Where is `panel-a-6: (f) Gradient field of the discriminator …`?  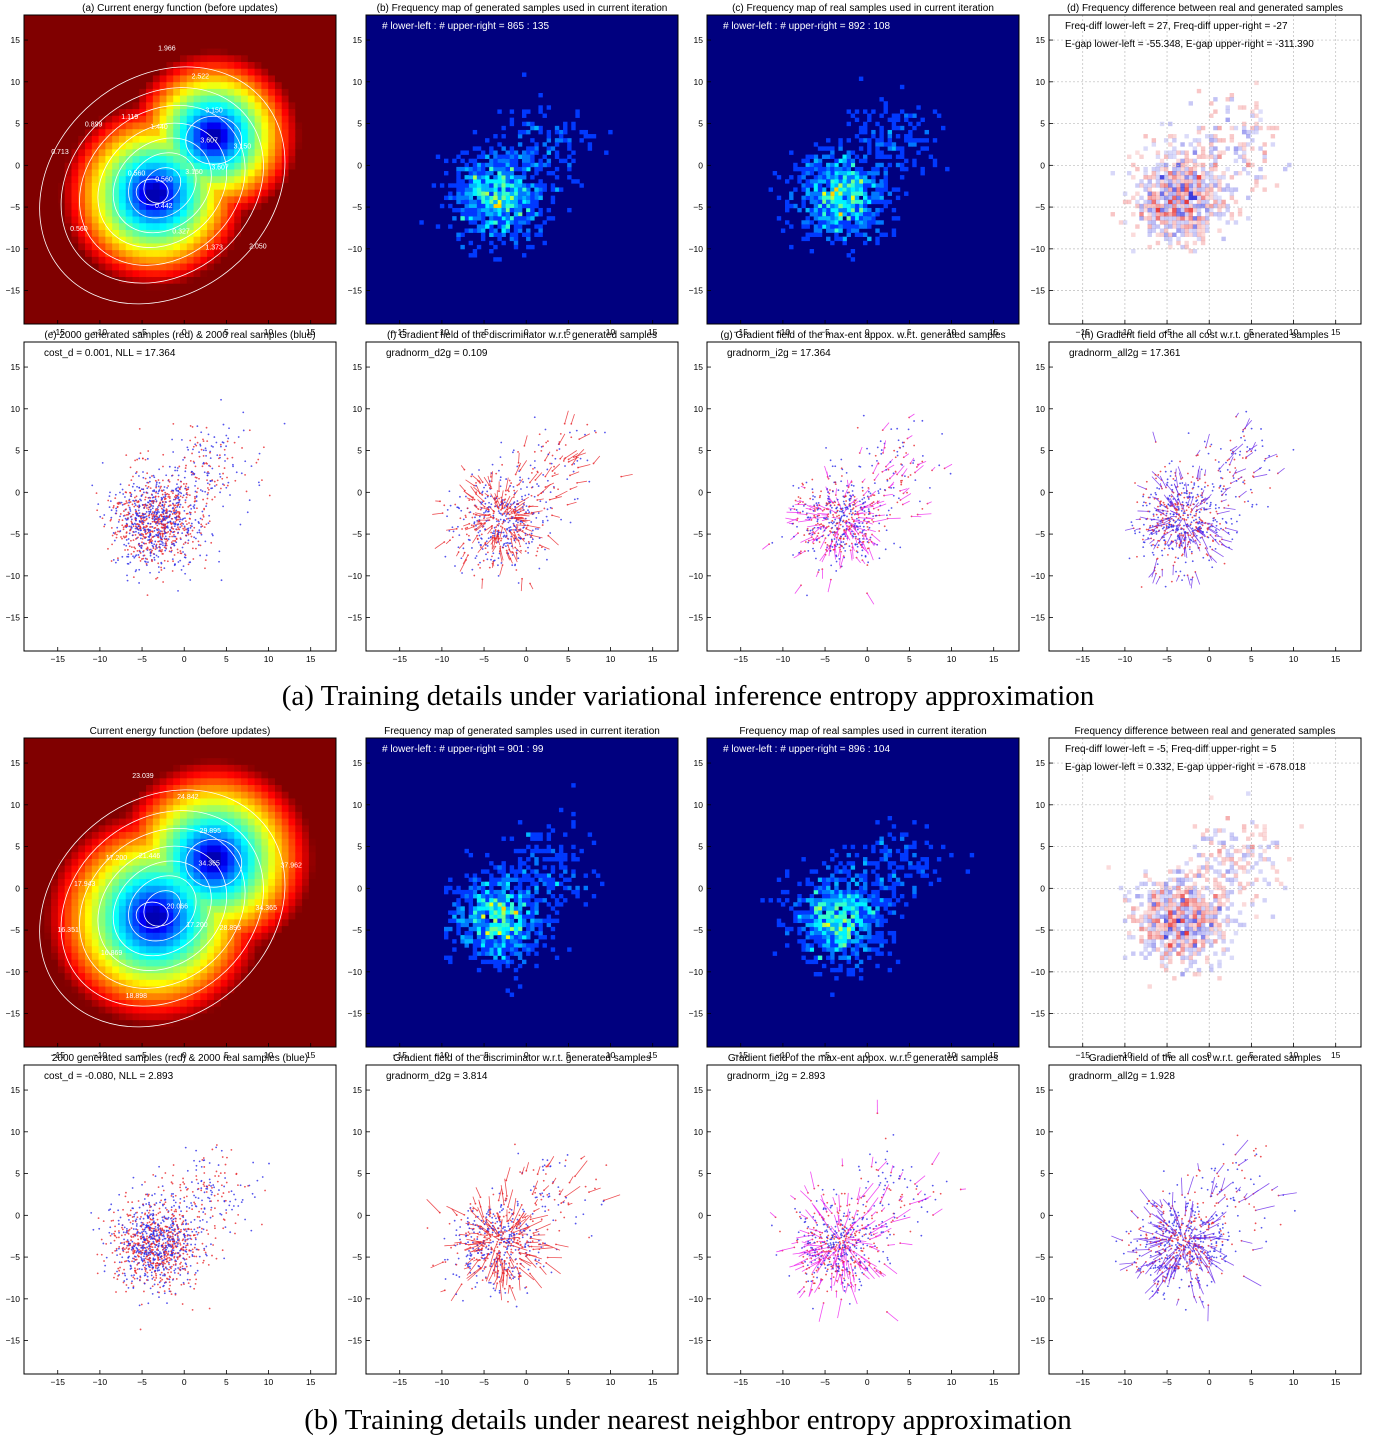 panel-a-6: (f) Gradient field of the discriminator … is located at coordinates (513, 497).